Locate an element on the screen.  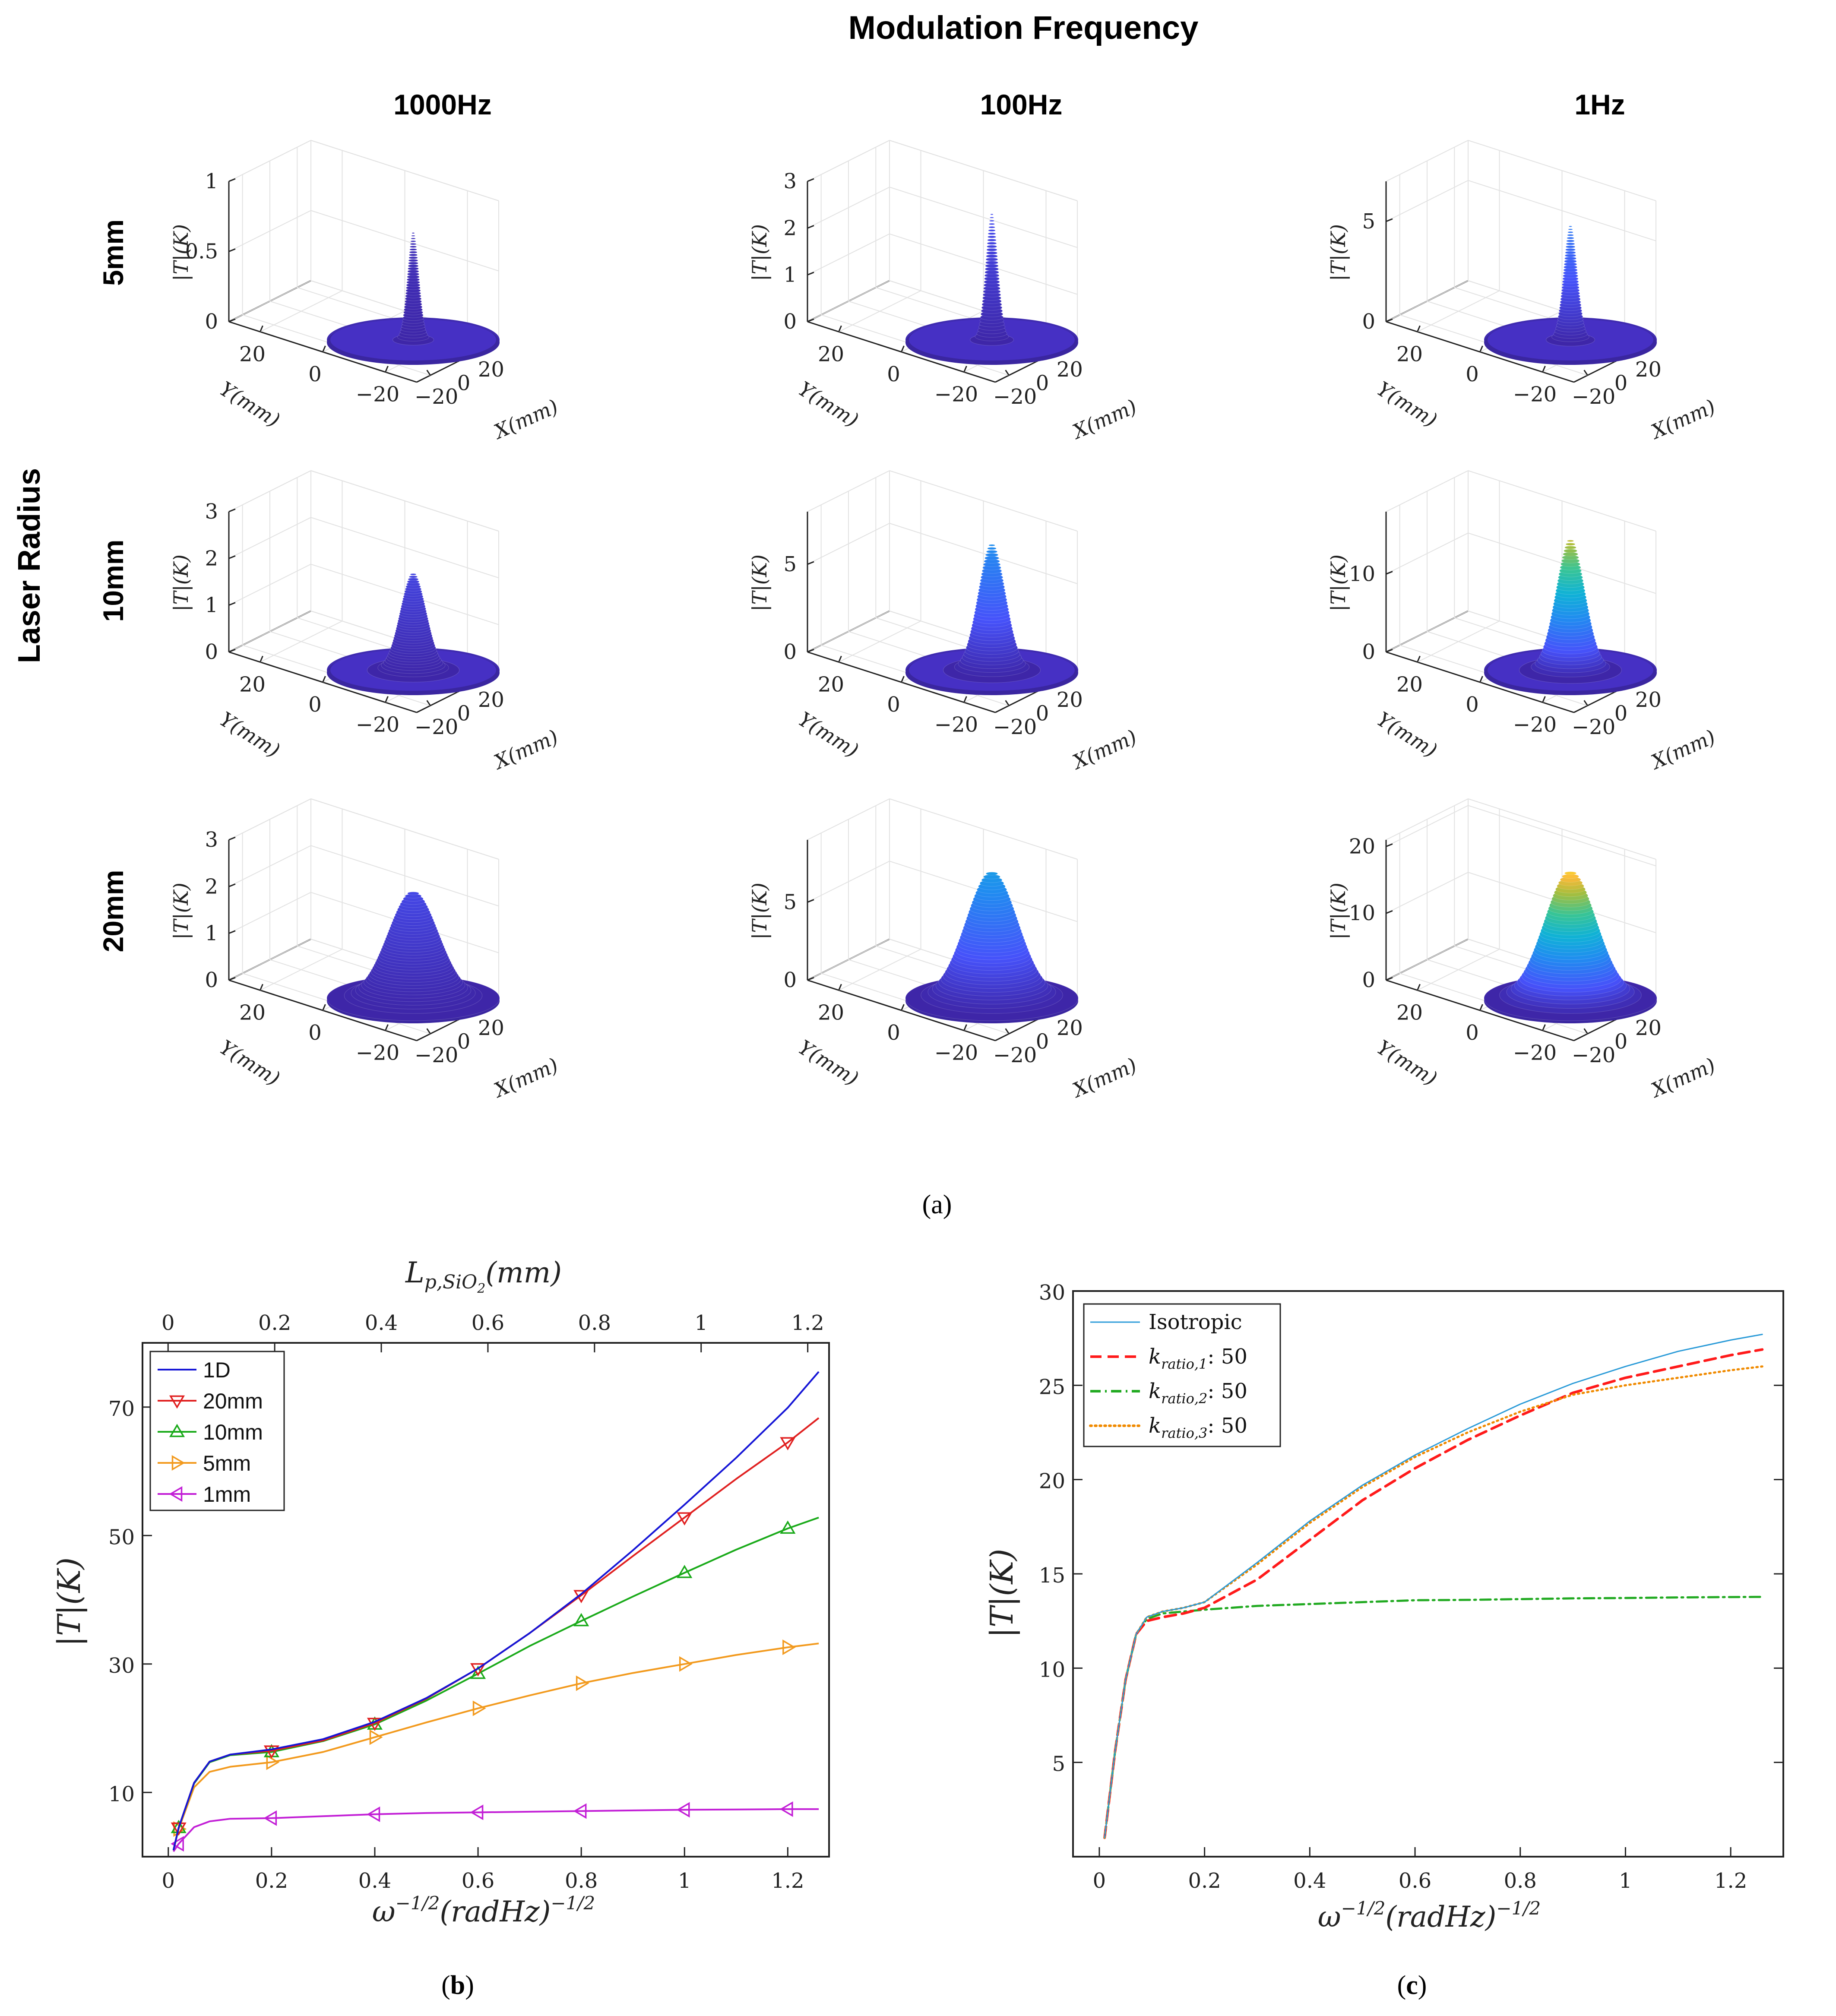
b-series-line-1D is located at coordinates (496, 1611).